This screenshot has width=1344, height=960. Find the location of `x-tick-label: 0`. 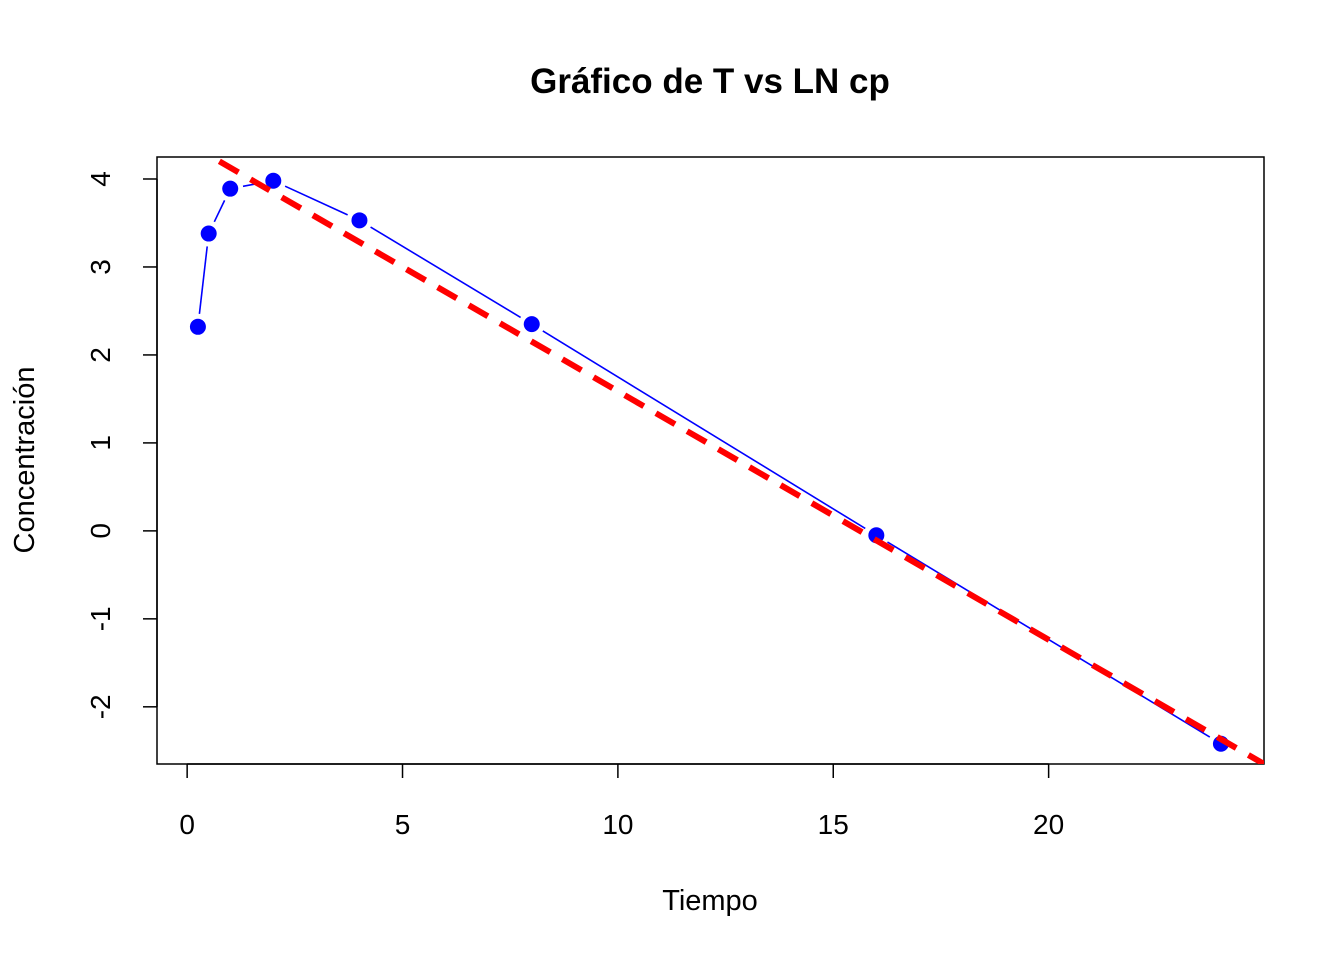

x-tick-label: 0 is located at coordinates (187, 824).